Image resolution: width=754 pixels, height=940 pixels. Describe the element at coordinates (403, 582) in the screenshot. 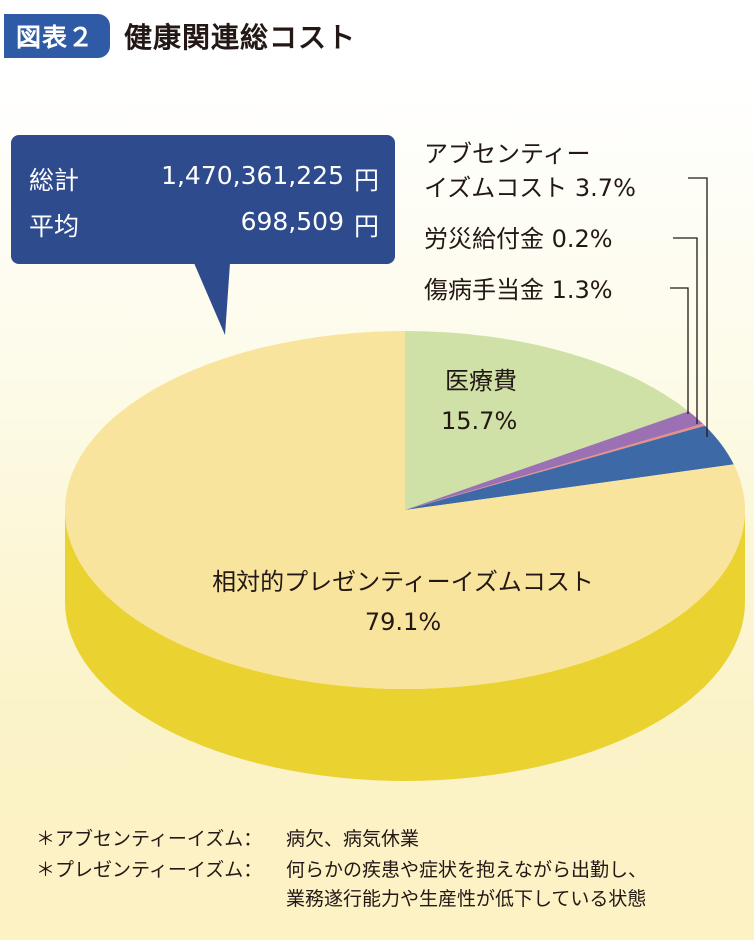

I see `presenteeism-name-label: 相対的プレゼンティーイズムコスト` at that location.